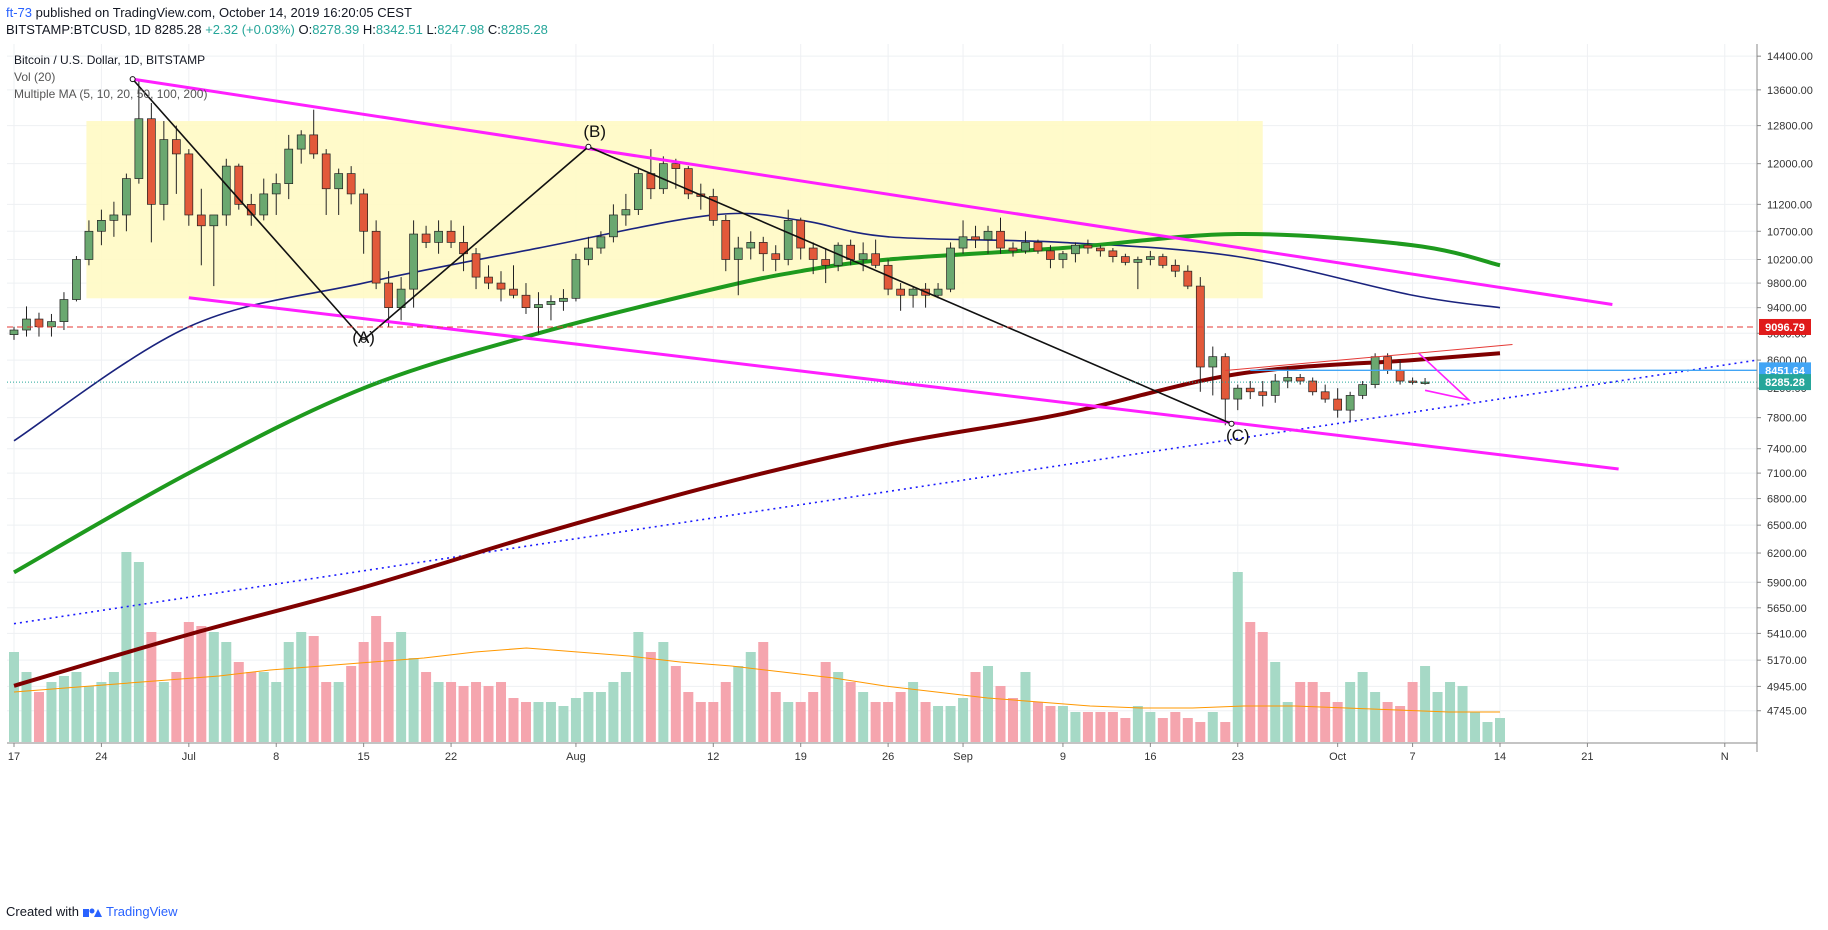  What do you see at coordinates (14, 757) in the screenshot?
I see `time-tick-label: 17` at bounding box center [14, 757].